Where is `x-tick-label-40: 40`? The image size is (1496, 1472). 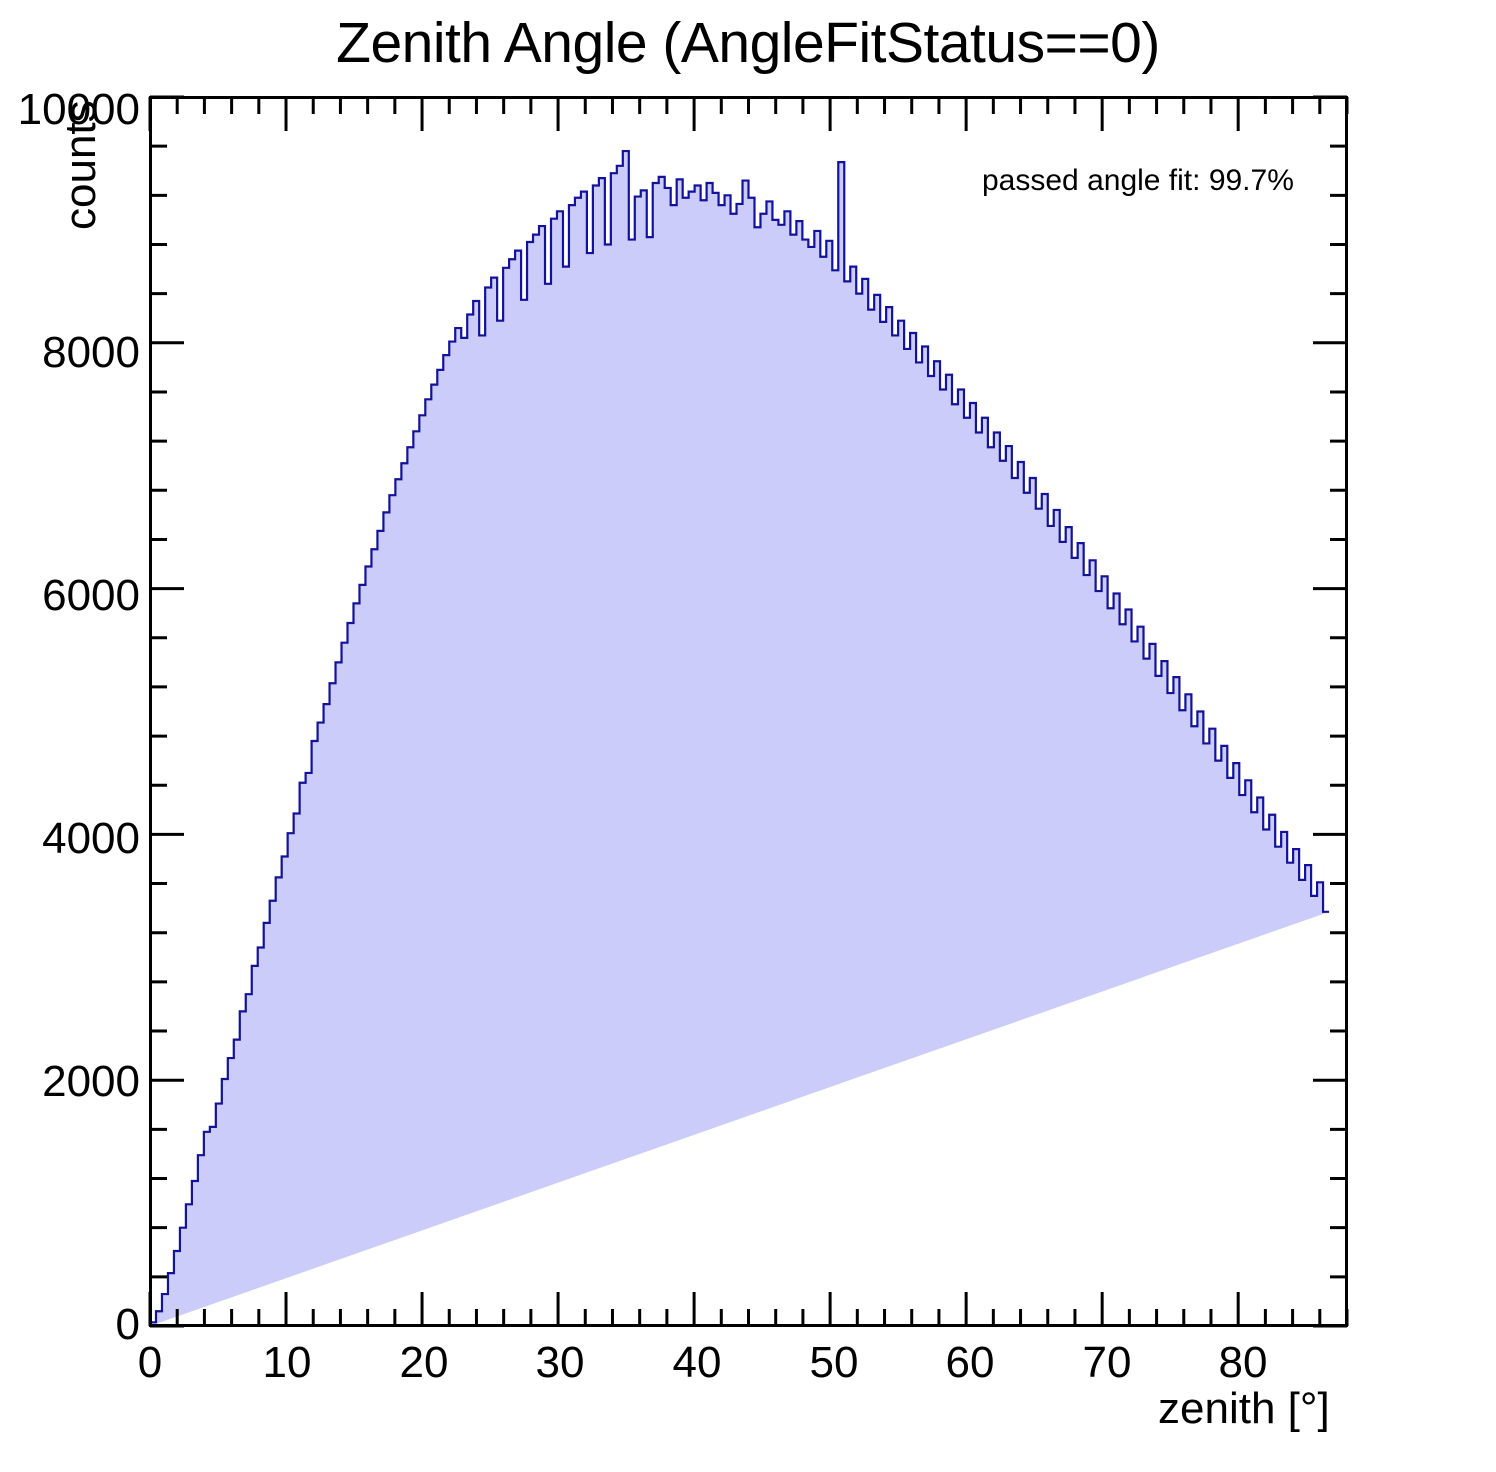
x-tick-label-40: 40 is located at coordinates (697, 1362).